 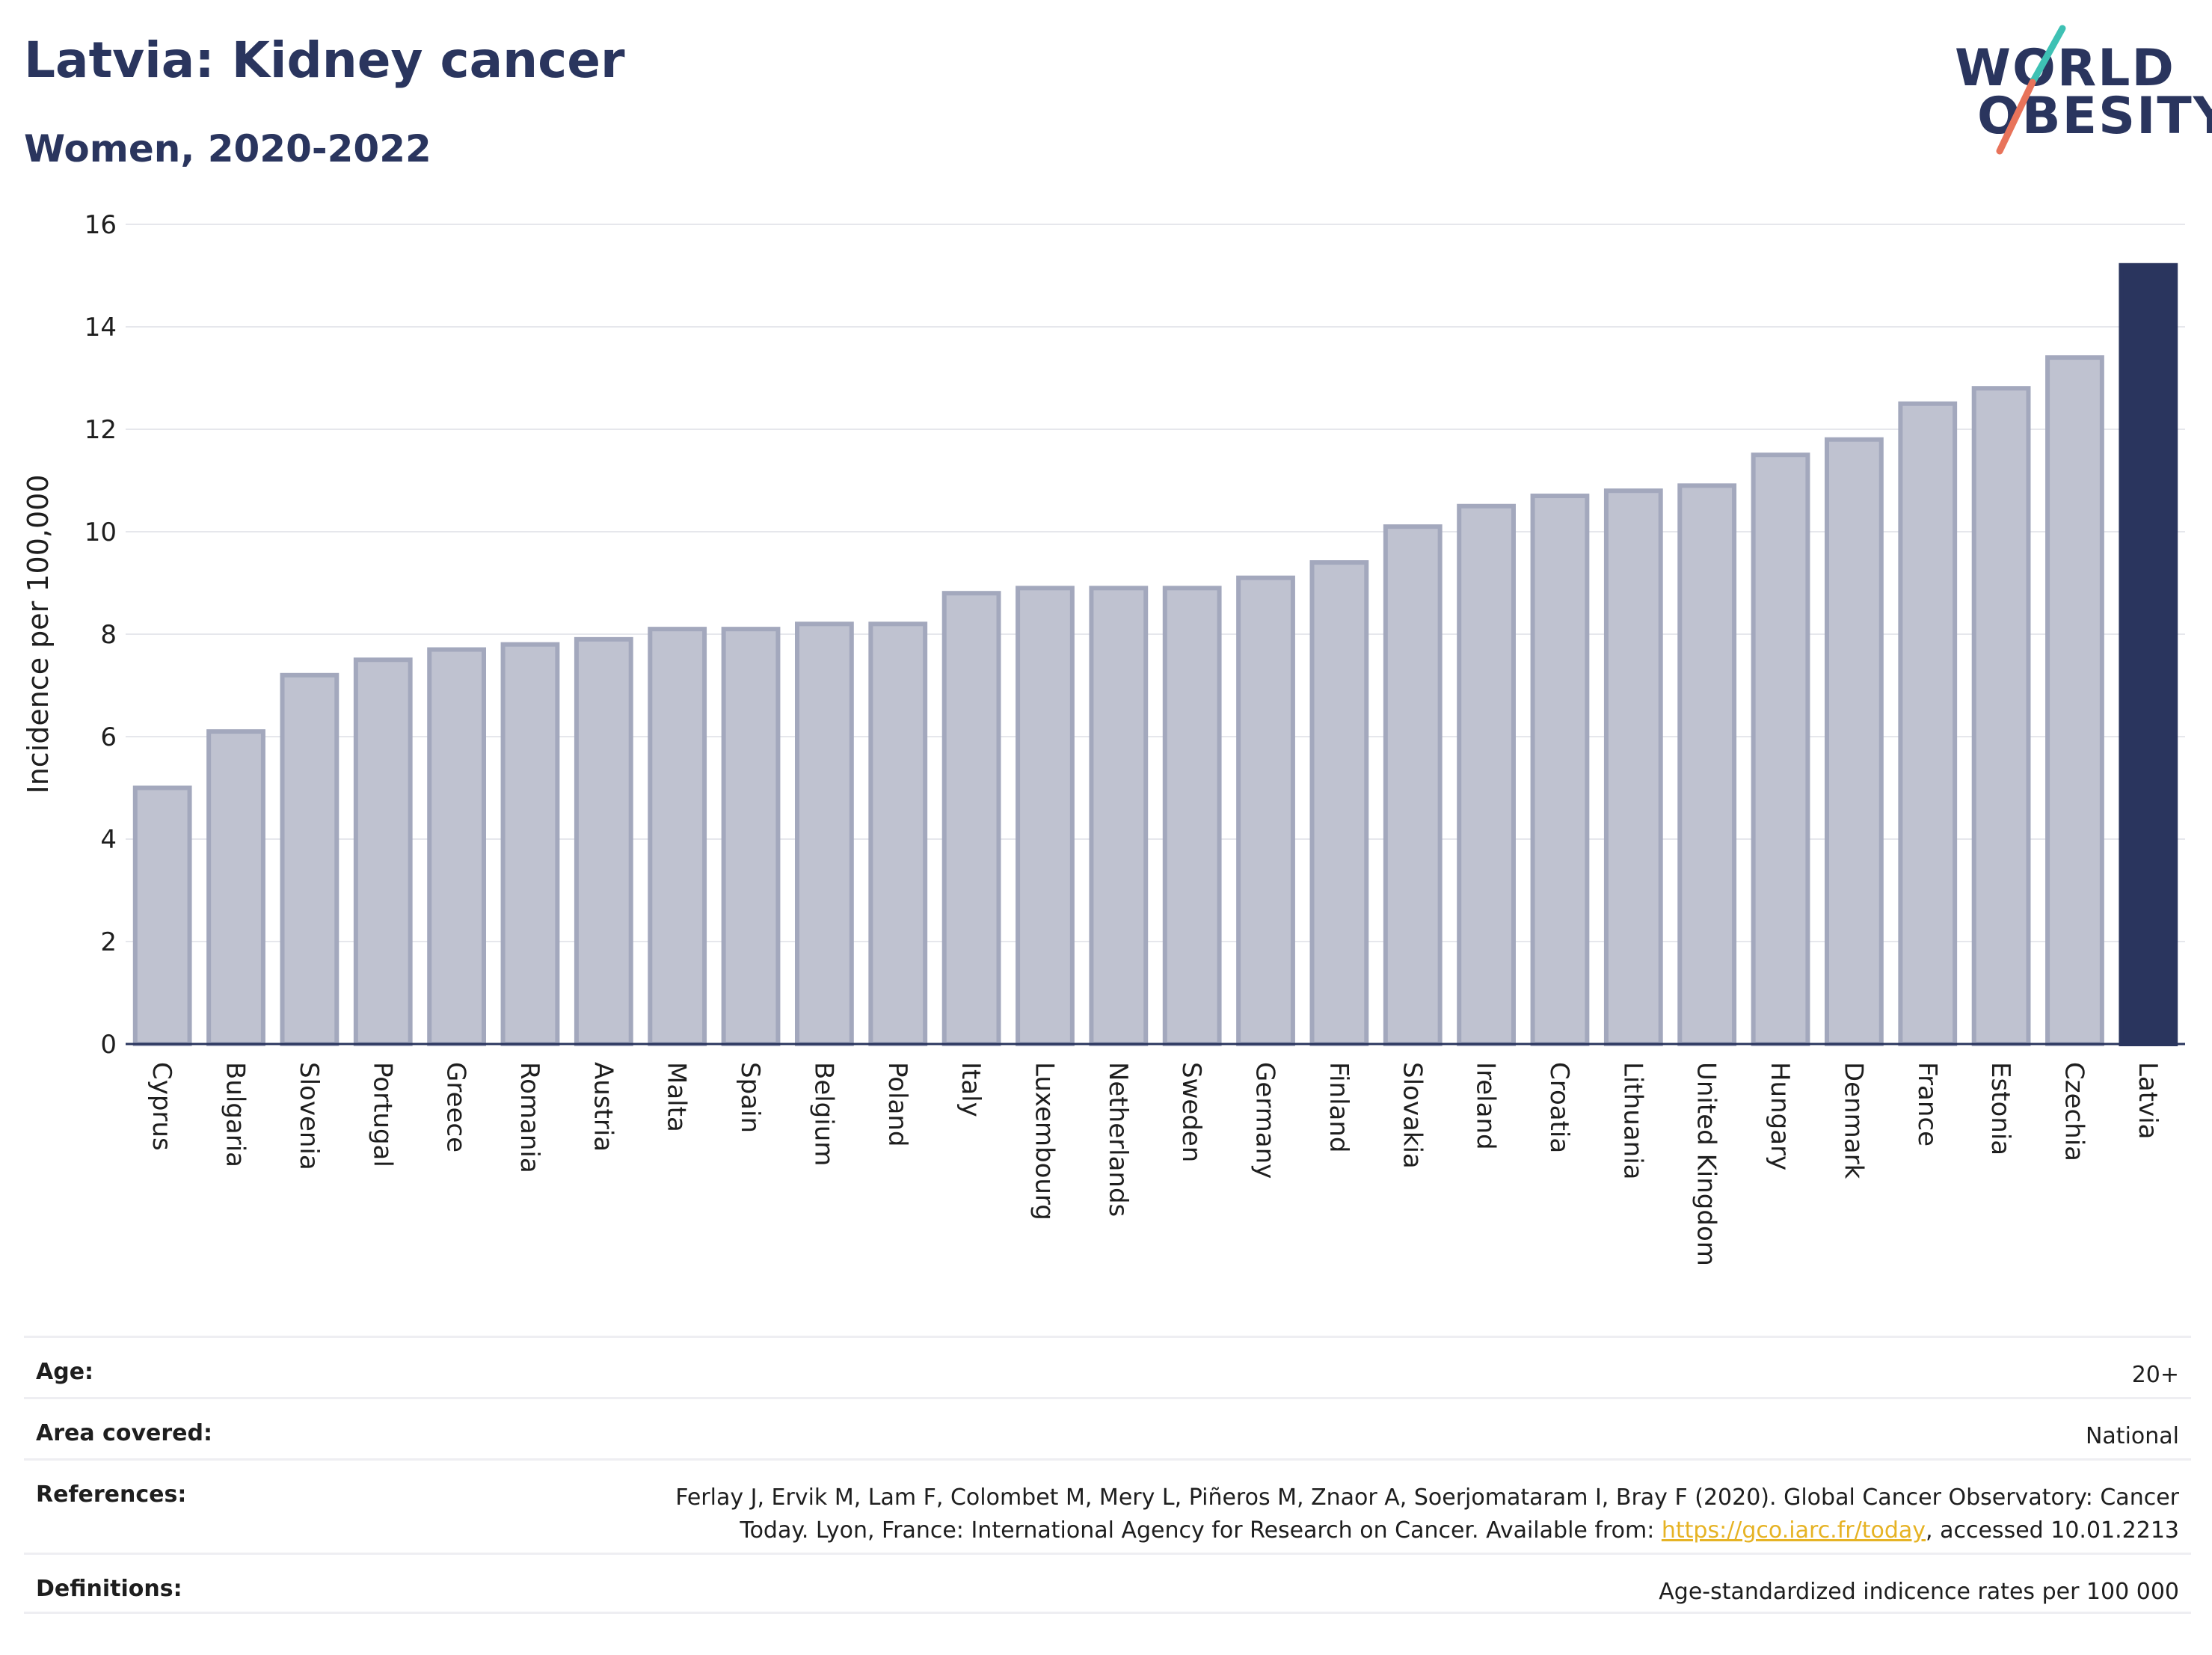 What do you see at coordinates (2155, 1375) in the screenshot?
I see `meta-age-value: 20+` at bounding box center [2155, 1375].